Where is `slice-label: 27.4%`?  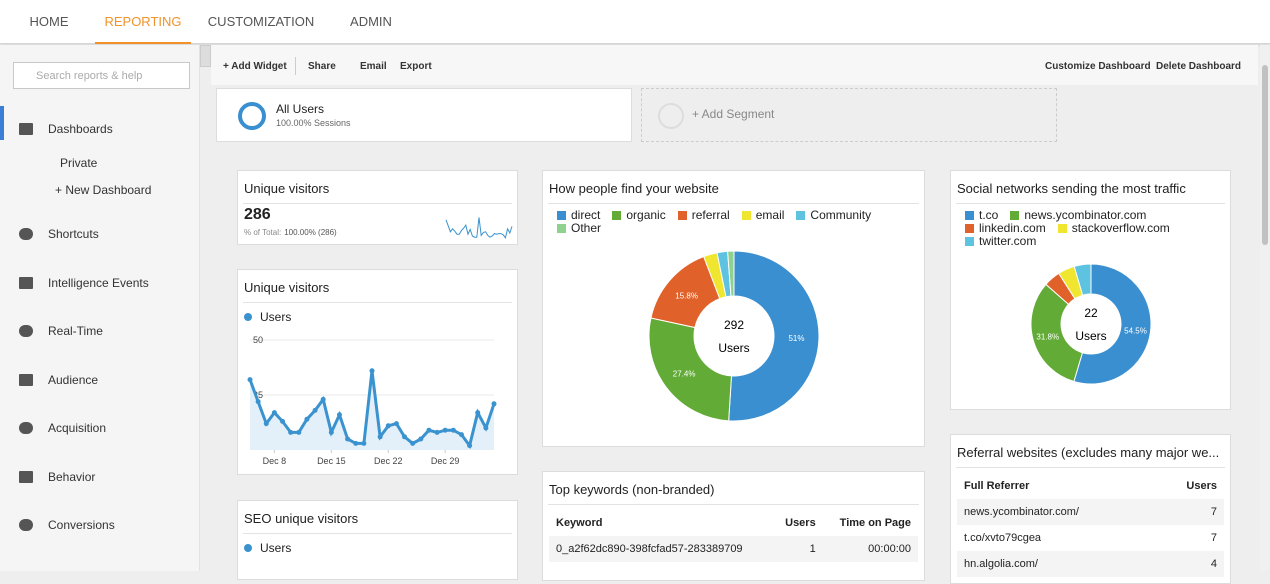
slice-label: 27.4% is located at coordinates (684, 374).